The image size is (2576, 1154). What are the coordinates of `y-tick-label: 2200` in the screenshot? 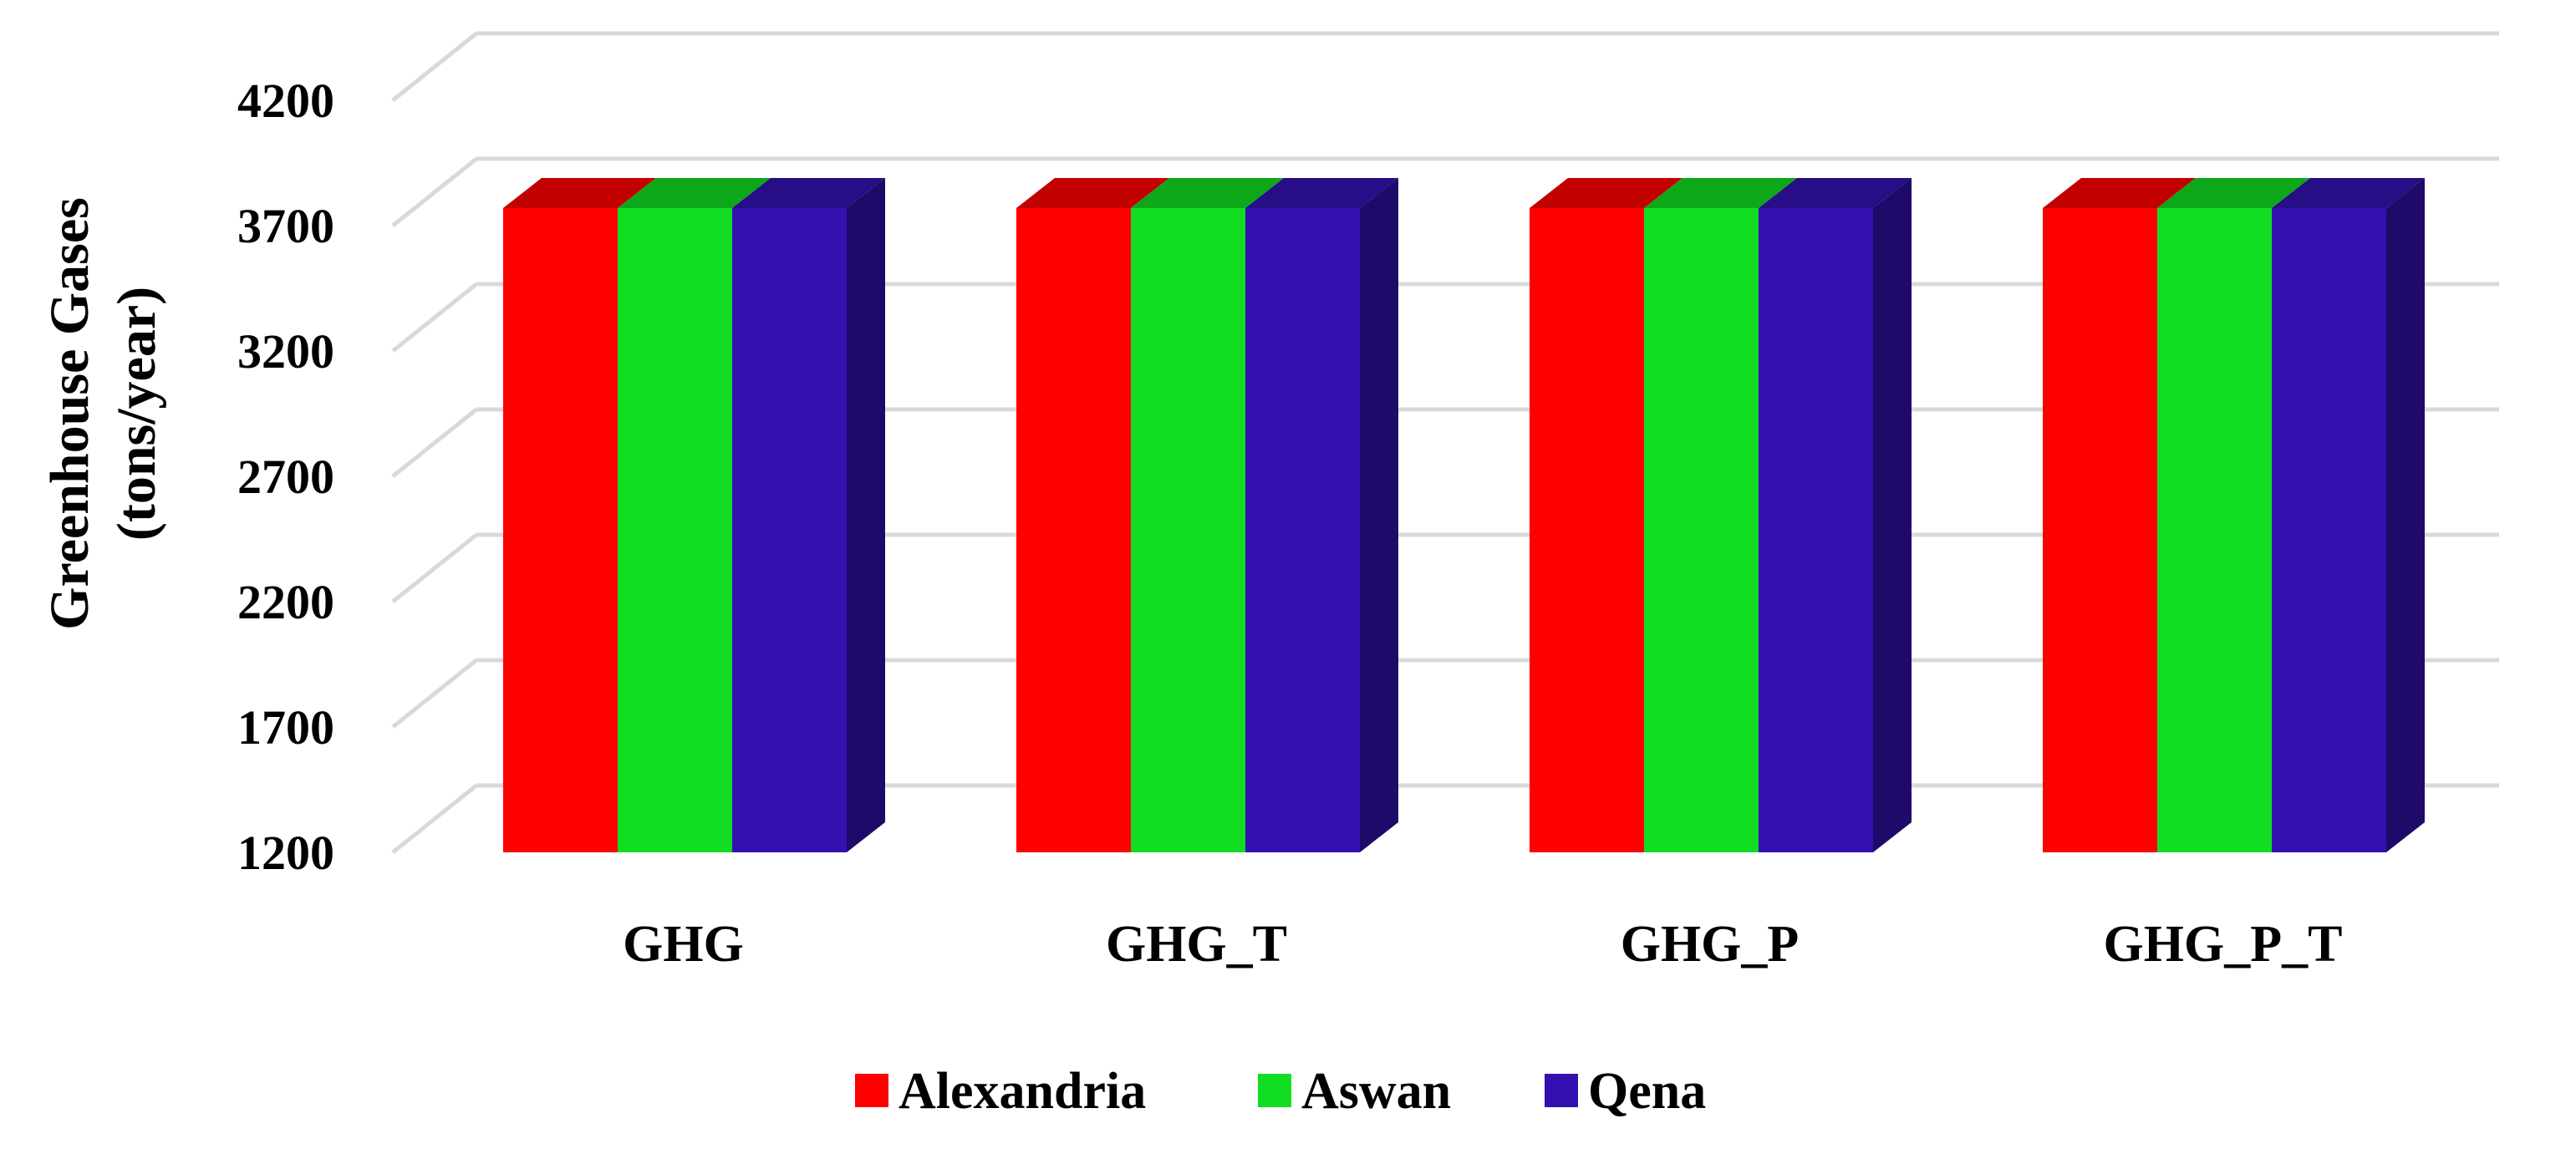 It's located at (285, 602).